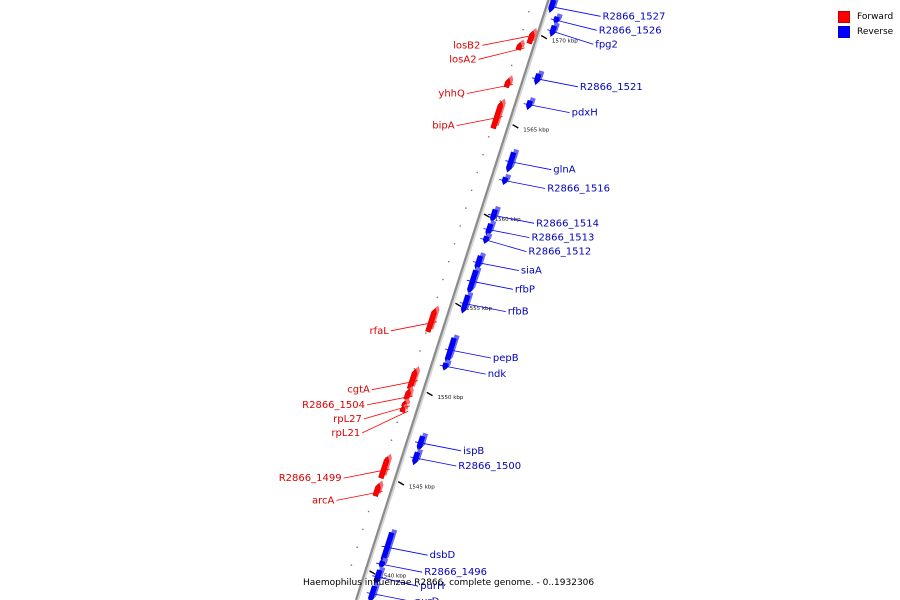 This screenshot has width=900, height=600. I want to click on gene-fpg2, so click(554, 29).